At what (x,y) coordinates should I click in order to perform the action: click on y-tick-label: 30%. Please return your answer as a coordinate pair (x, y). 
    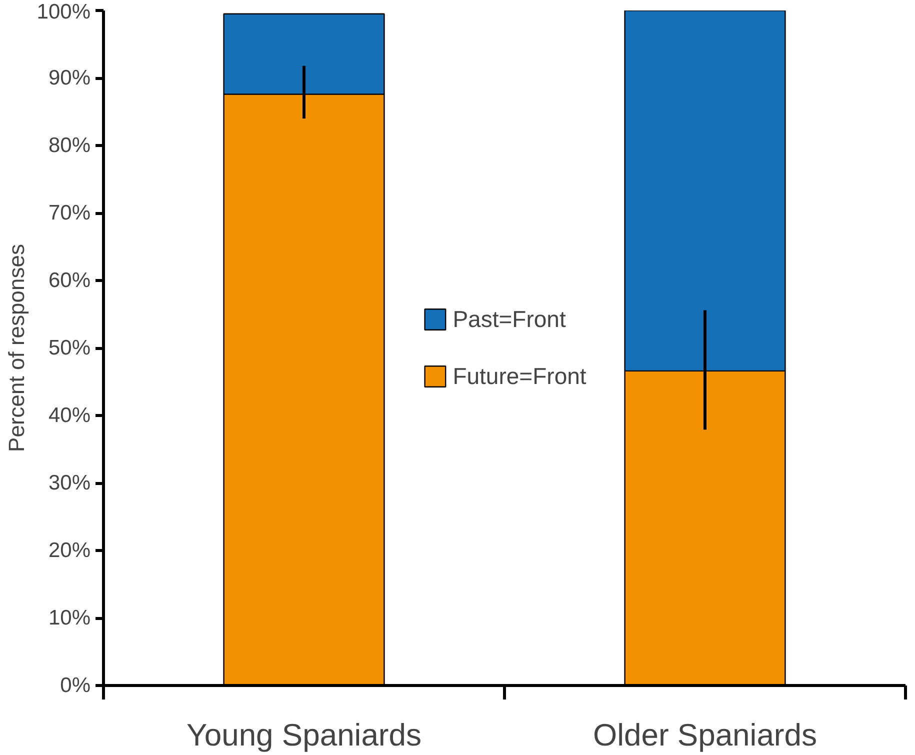
    Looking at the image, I should click on (69, 483).